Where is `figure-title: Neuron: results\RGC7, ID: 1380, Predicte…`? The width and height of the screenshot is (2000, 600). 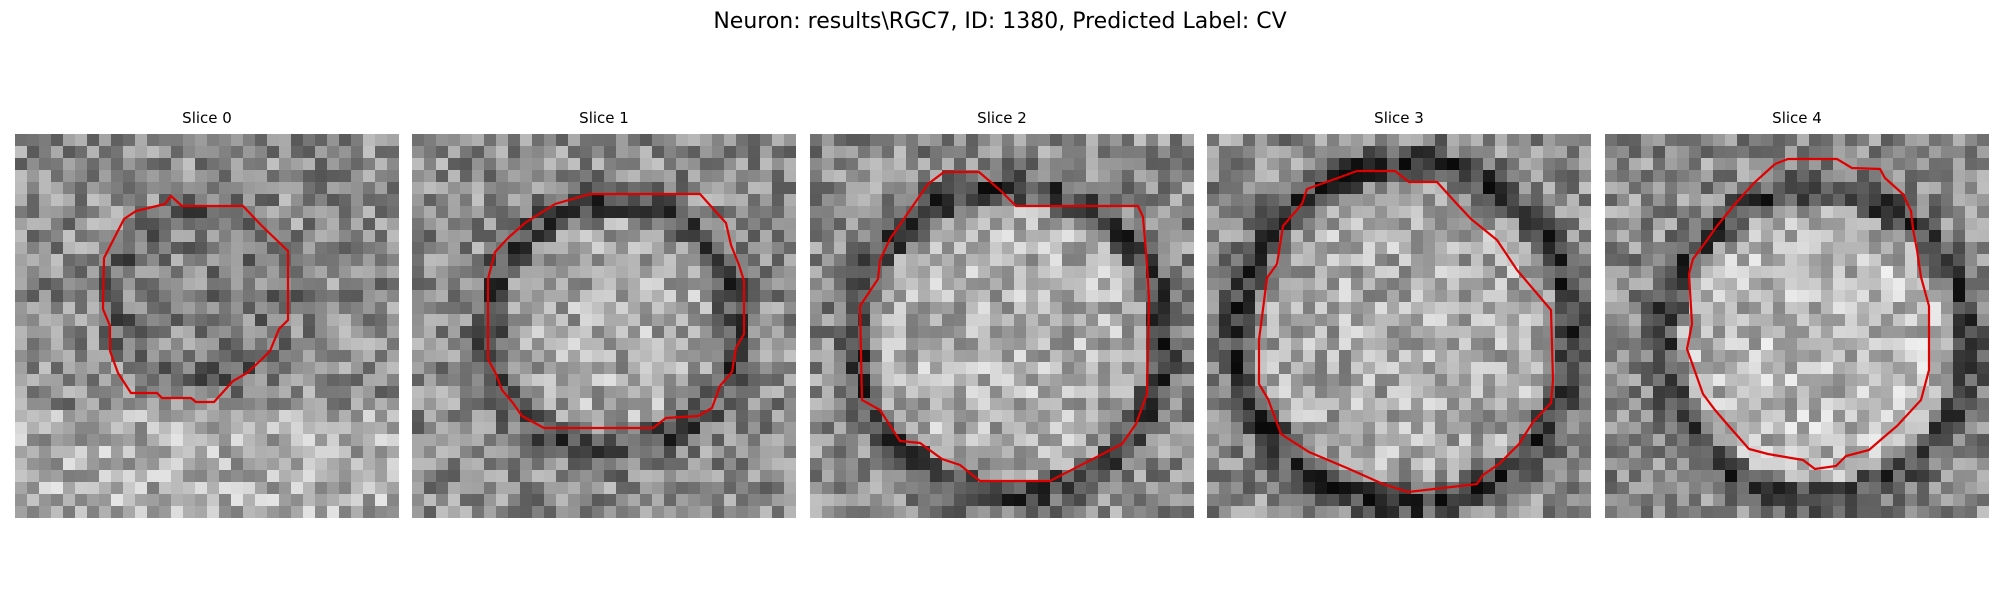
figure-title: Neuron: results\RGC7, ID: 1380, Predicte… is located at coordinates (1000, 21).